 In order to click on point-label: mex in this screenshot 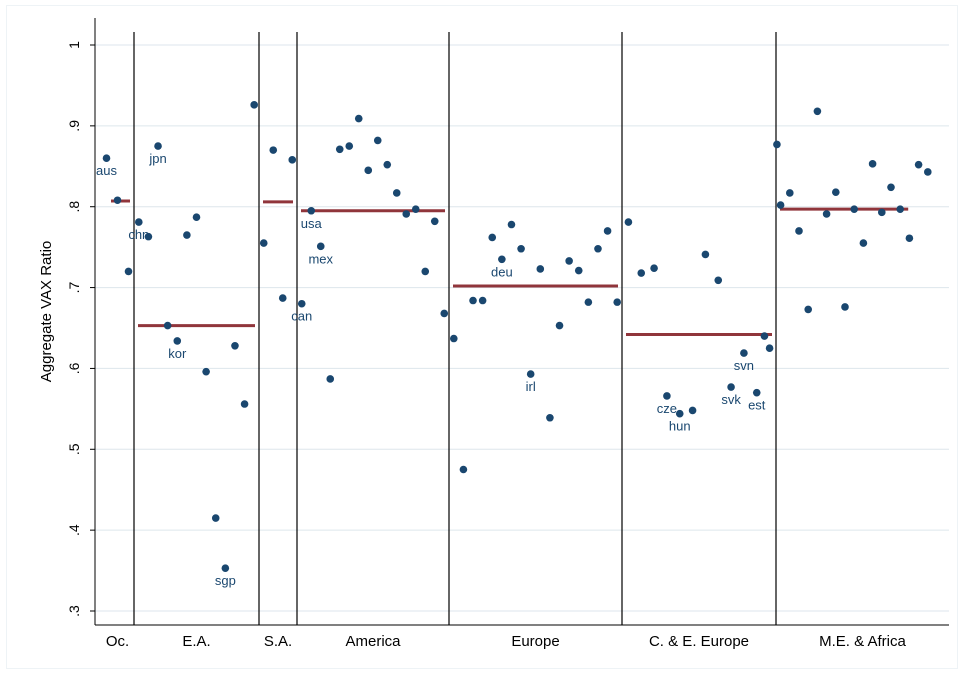, I will do `click(320, 258)`.